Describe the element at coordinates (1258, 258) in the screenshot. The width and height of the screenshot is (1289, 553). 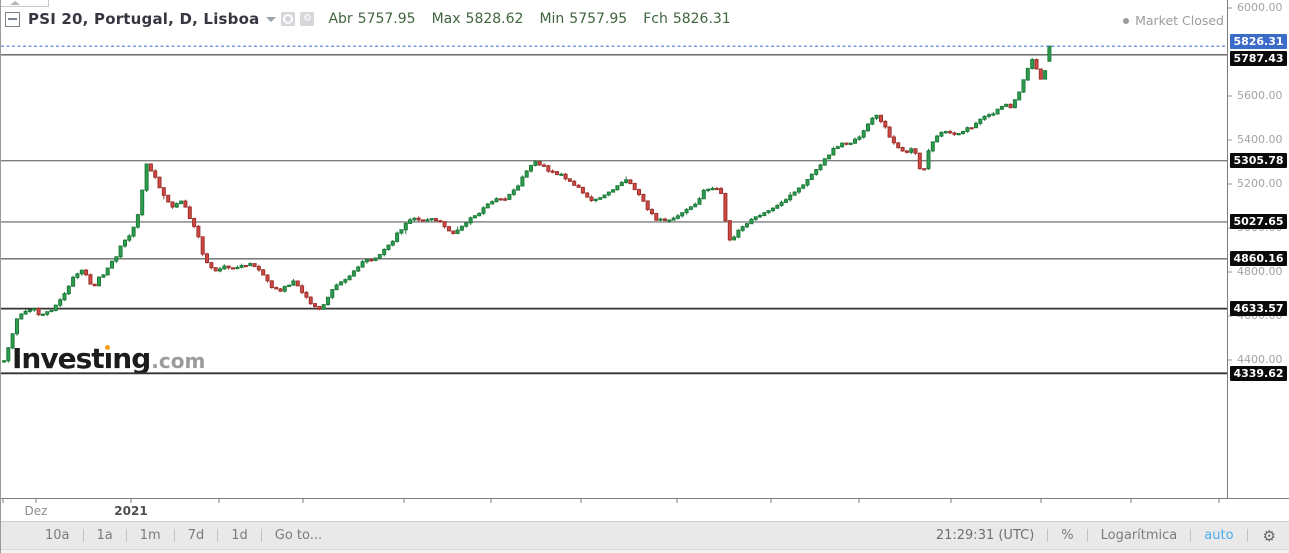
I see `price-level-badge: 4860.16` at that location.